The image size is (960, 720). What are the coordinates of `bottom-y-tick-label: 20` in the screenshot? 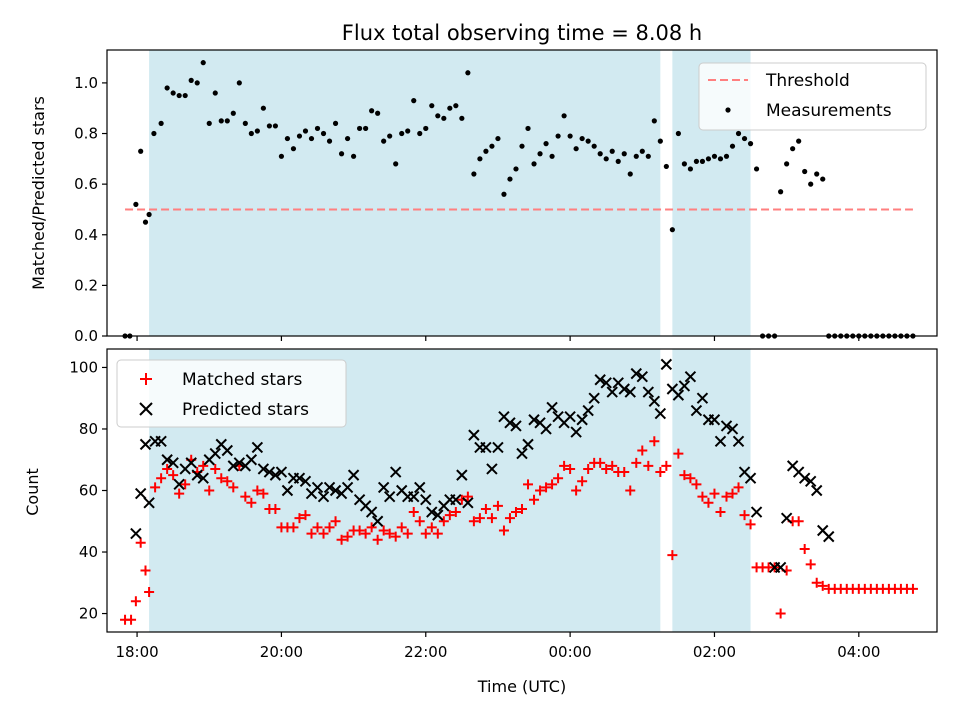 It's located at (88, 614).